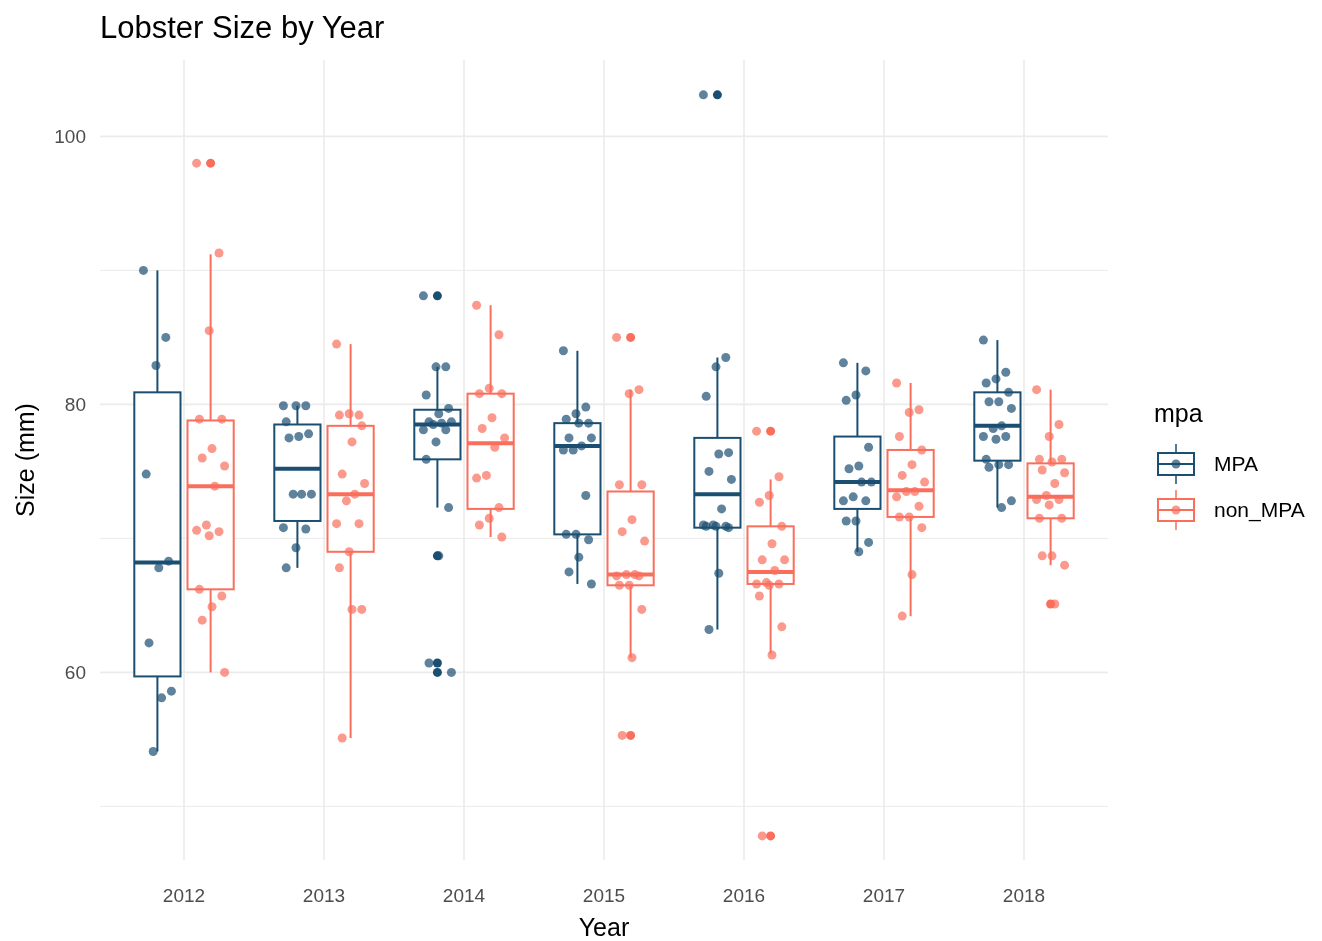  Describe the element at coordinates (184, 895) in the screenshot. I see `x-tick-label: 2012` at that location.